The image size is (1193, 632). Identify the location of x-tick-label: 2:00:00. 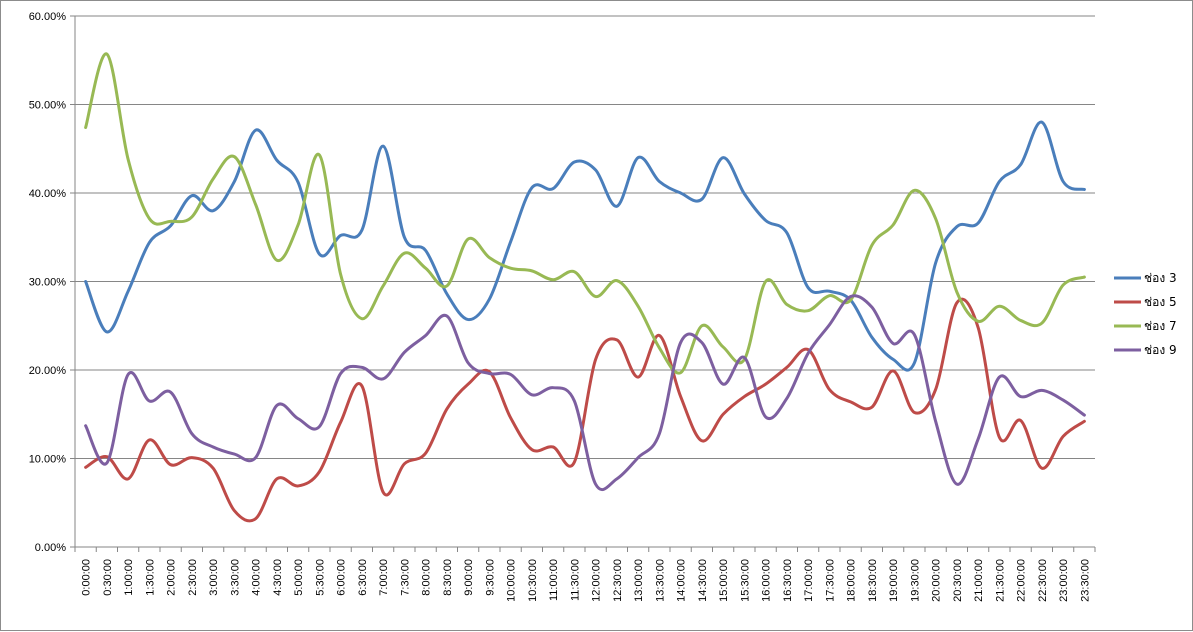
(172, 577).